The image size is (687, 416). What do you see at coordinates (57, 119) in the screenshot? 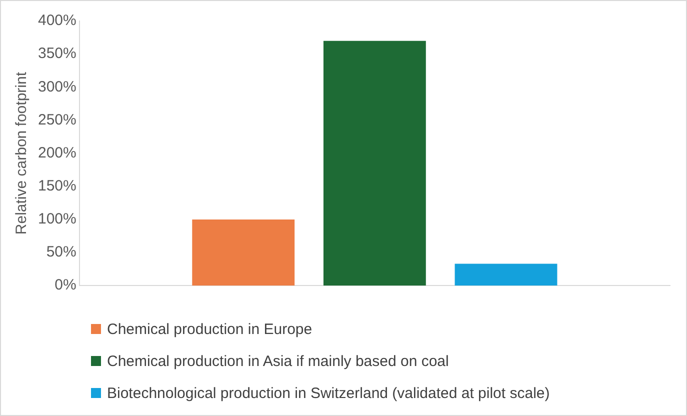
I see `y-tick-label: 250%` at bounding box center [57, 119].